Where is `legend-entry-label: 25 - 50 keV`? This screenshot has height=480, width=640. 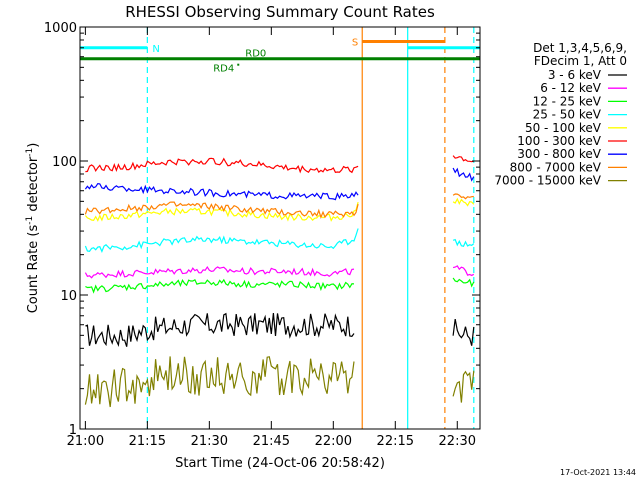
legend-entry-label: 25 - 50 keV is located at coordinates (567, 115).